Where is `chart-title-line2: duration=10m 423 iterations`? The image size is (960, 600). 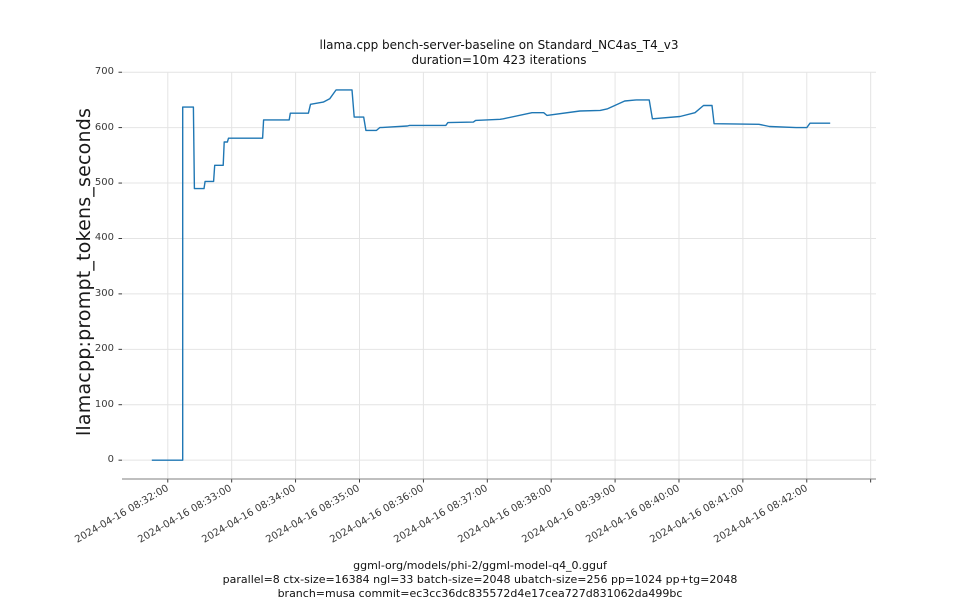
chart-title-line2: duration=10m 423 iterations is located at coordinates (499, 60).